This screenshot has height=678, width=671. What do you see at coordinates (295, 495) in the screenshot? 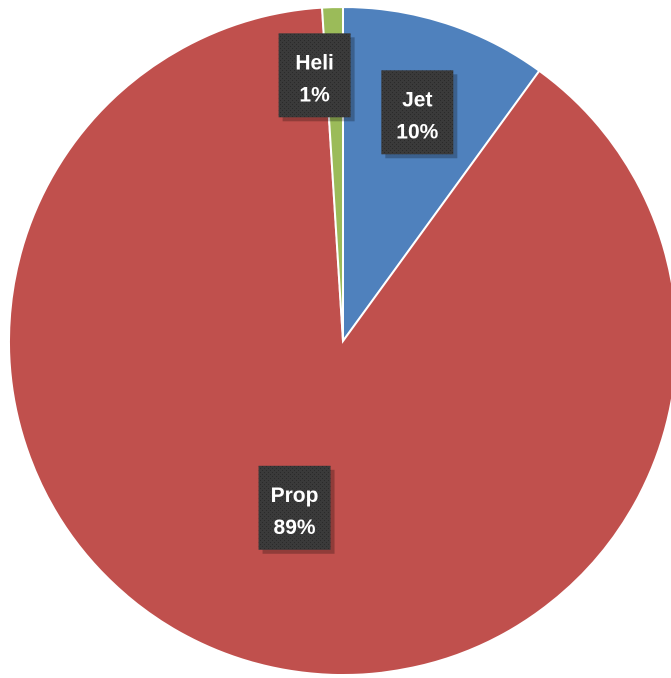
I see `data-label-category: Prop` at bounding box center [295, 495].